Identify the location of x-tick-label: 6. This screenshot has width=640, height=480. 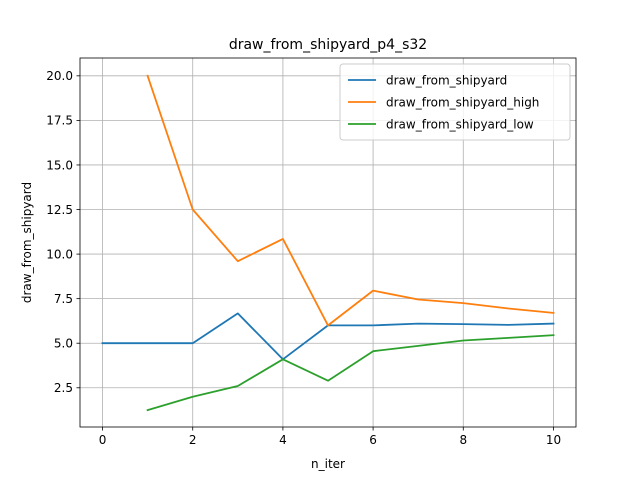
(373, 440).